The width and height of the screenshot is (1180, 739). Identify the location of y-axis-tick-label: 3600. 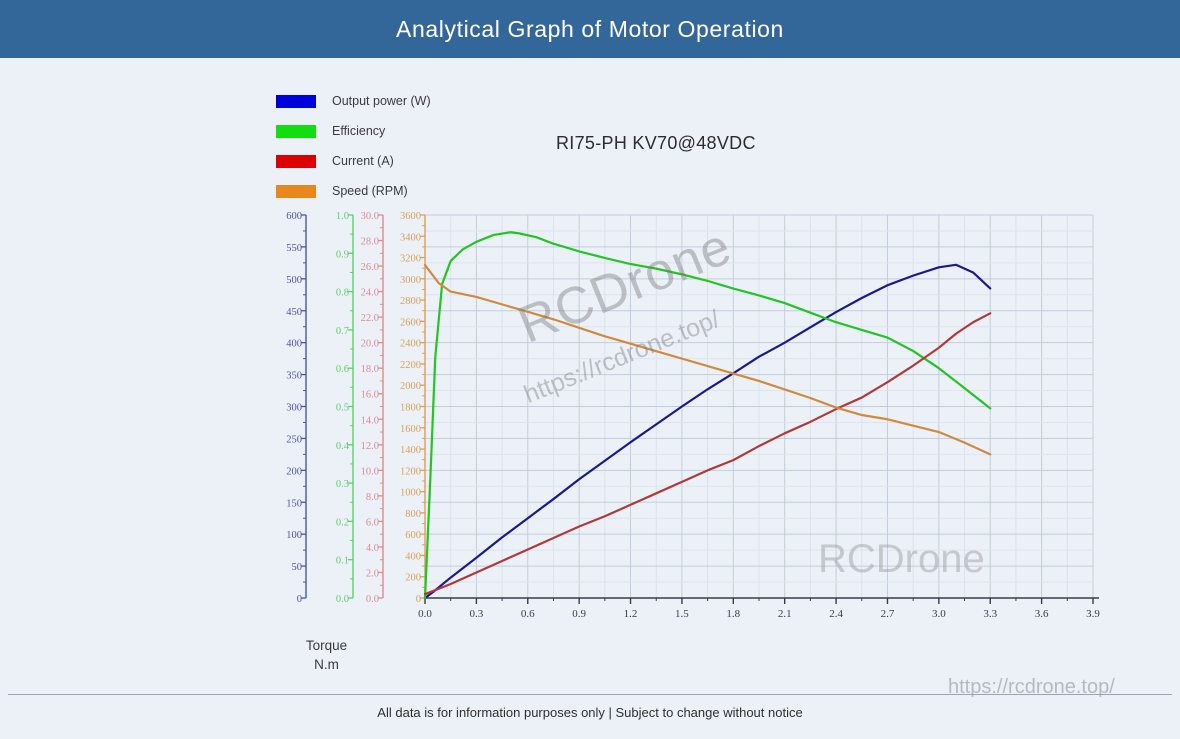
(410, 216).